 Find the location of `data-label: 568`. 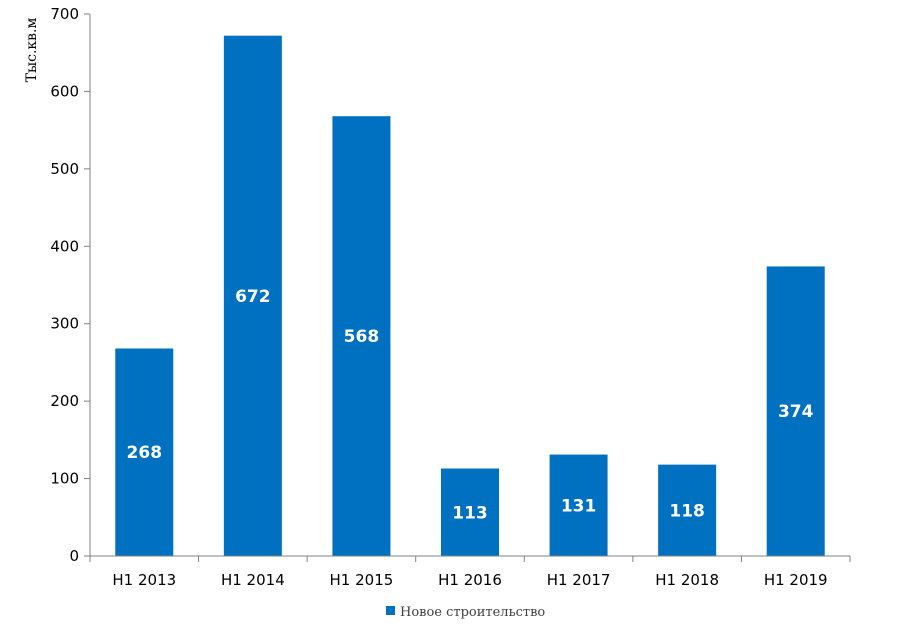

data-label: 568 is located at coordinates (362, 337).